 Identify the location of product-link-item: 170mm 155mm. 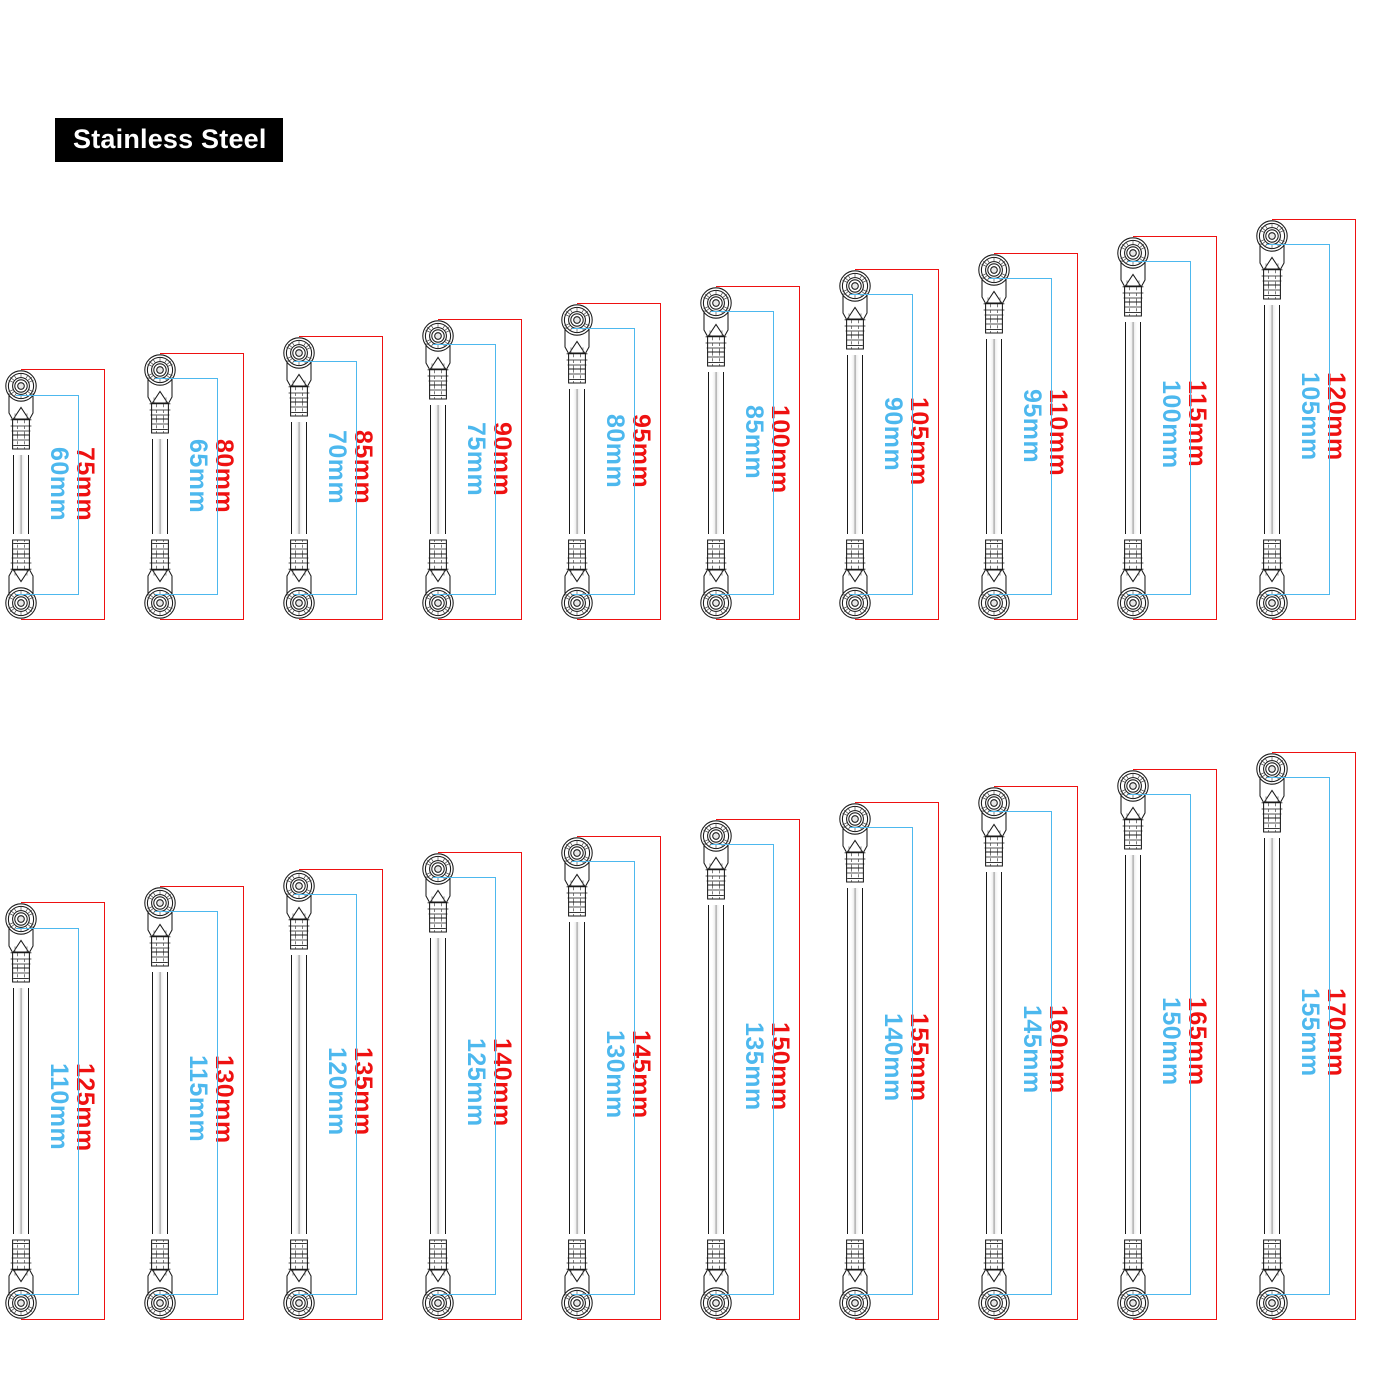
(1320, 1036).